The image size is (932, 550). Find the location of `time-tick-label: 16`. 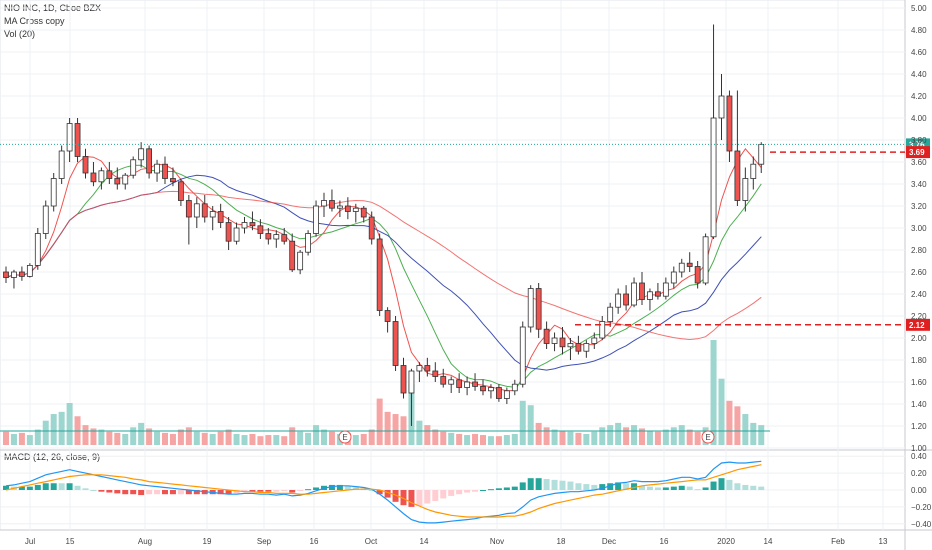

time-tick-label: 16 is located at coordinates (314, 541).